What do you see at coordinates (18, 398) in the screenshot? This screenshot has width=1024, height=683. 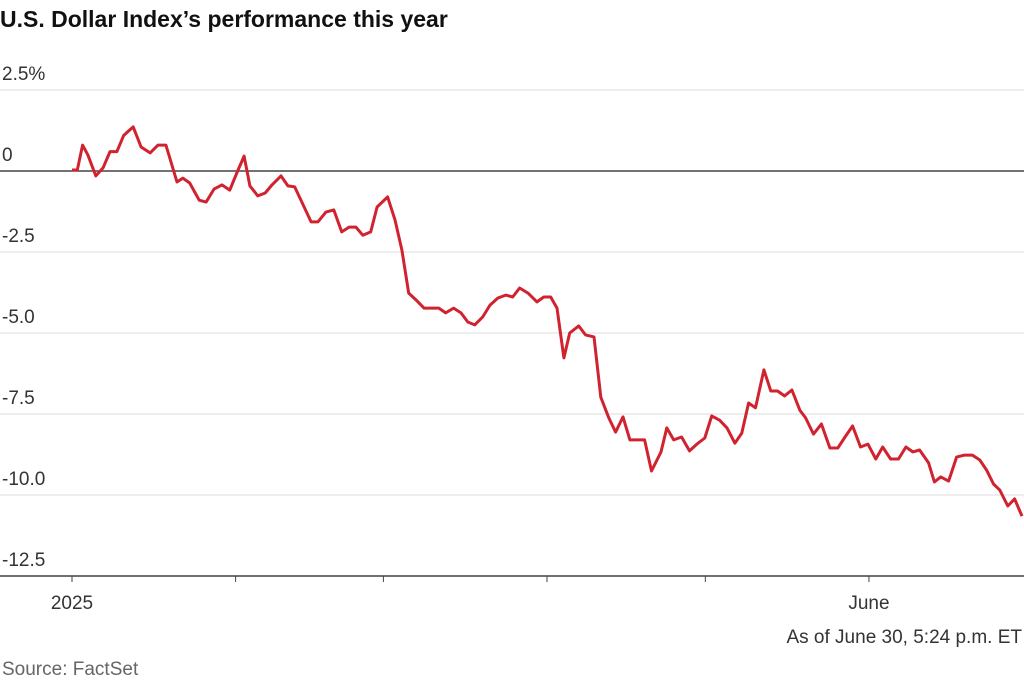 I see `y-tick-label: -7.5` at bounding box center [18, 398].